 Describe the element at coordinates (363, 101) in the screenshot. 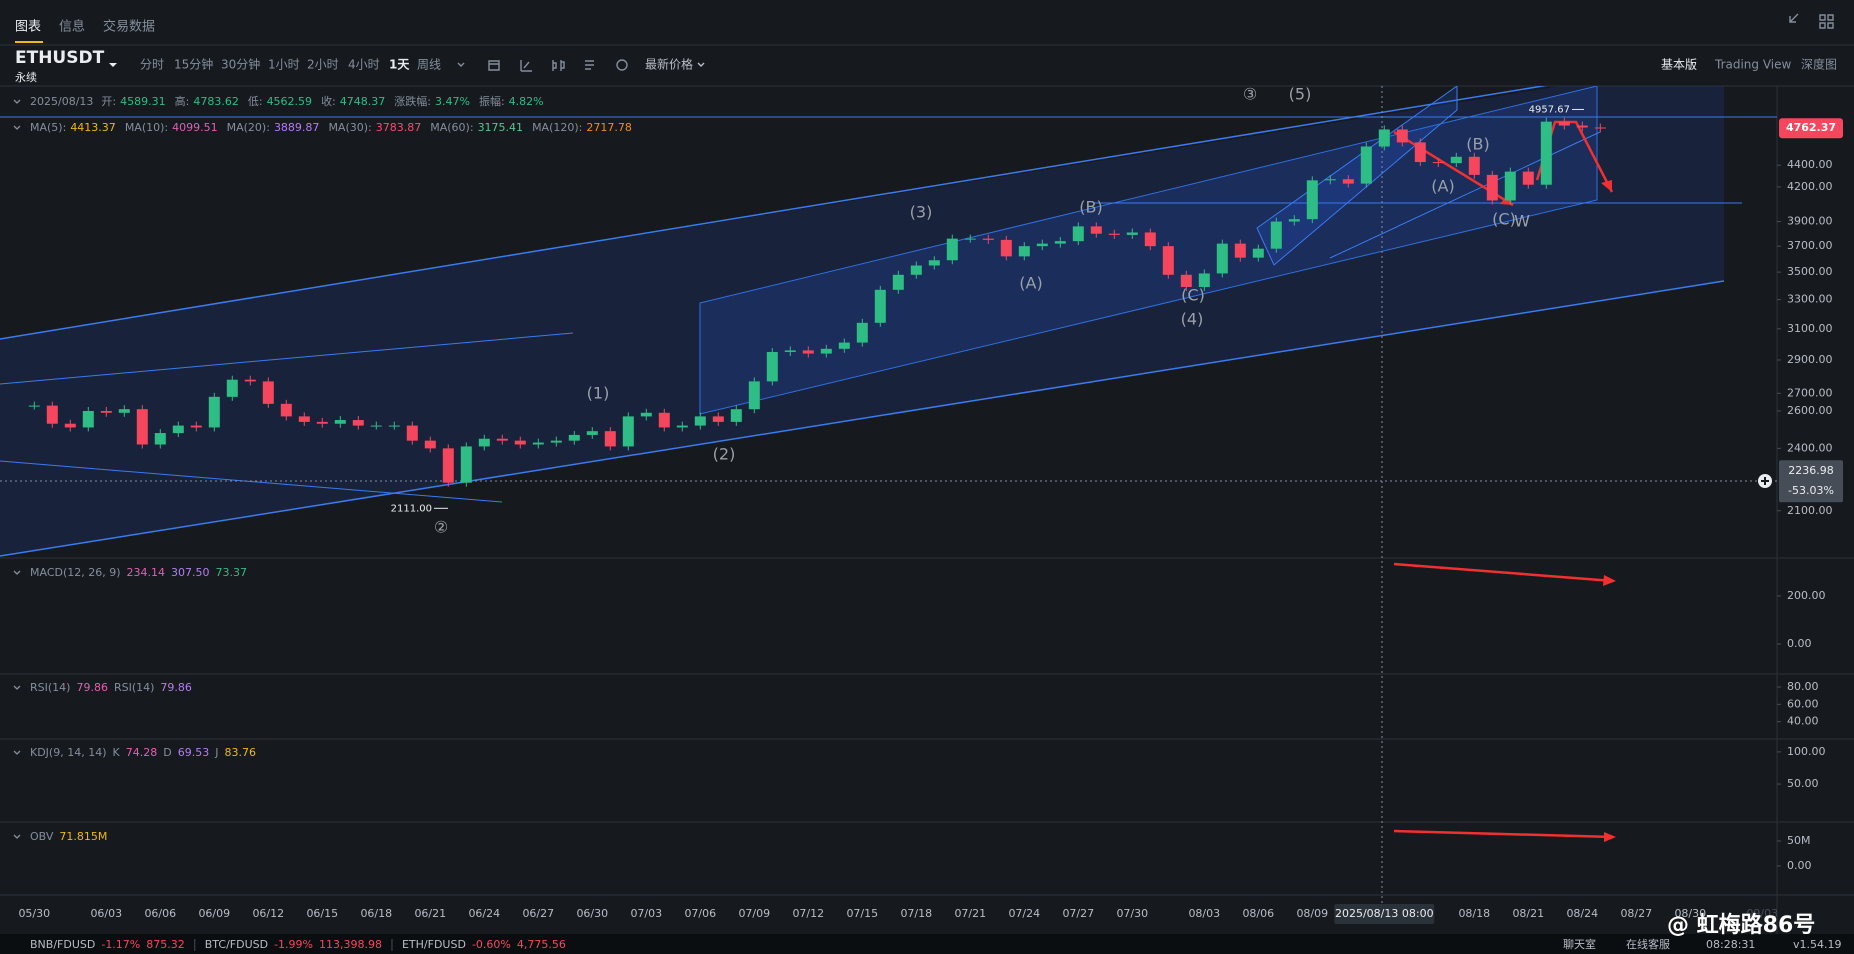

I see `info-value: 4748.37` at that location.